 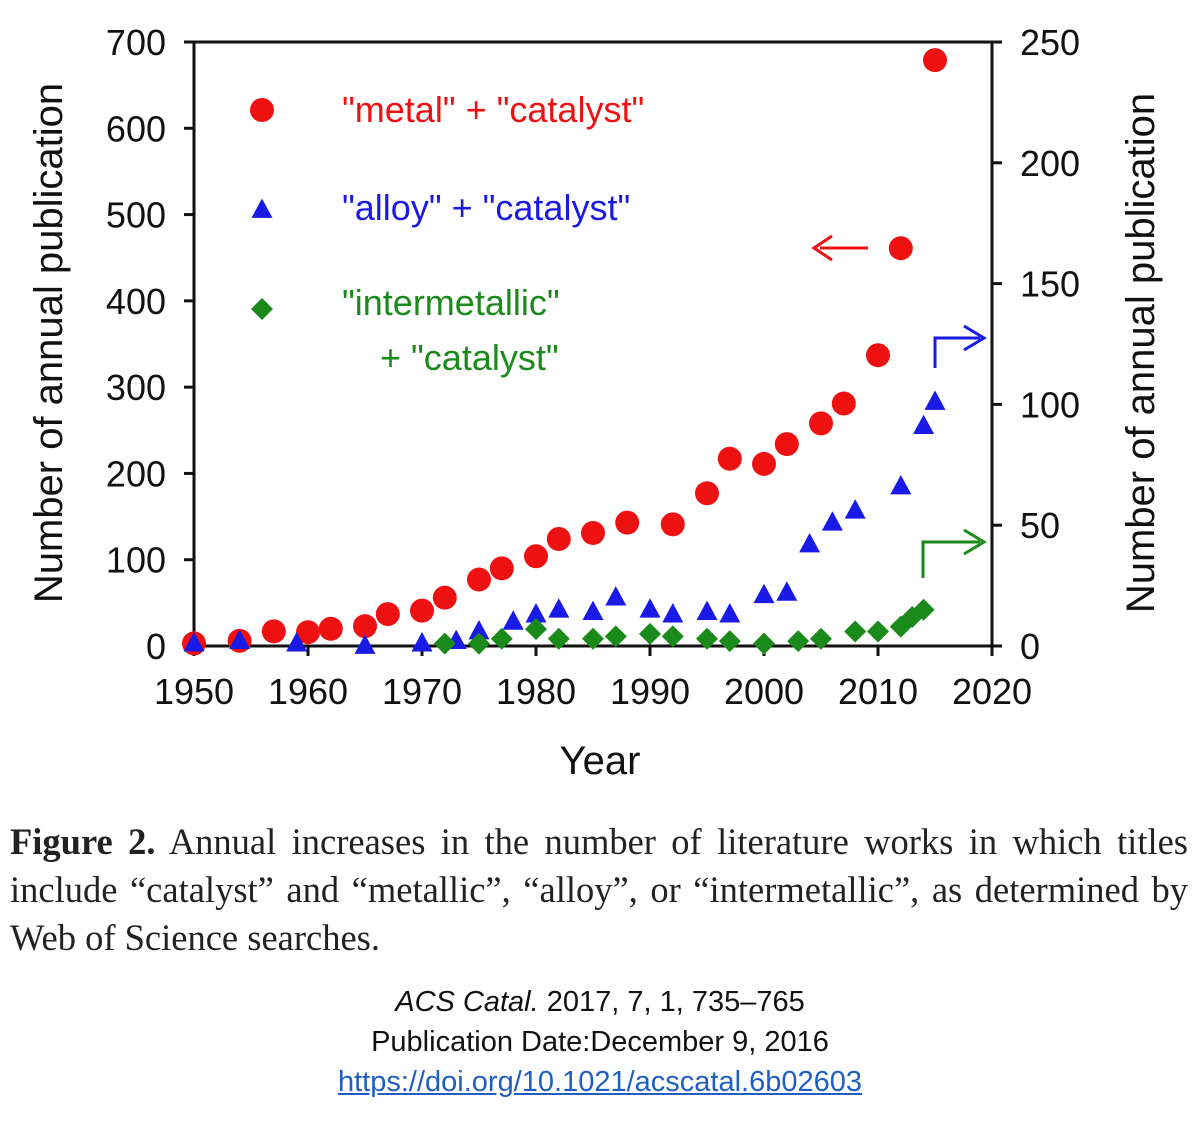 I want to click on x-tick-label: 1980, so click(x=536, y=691).